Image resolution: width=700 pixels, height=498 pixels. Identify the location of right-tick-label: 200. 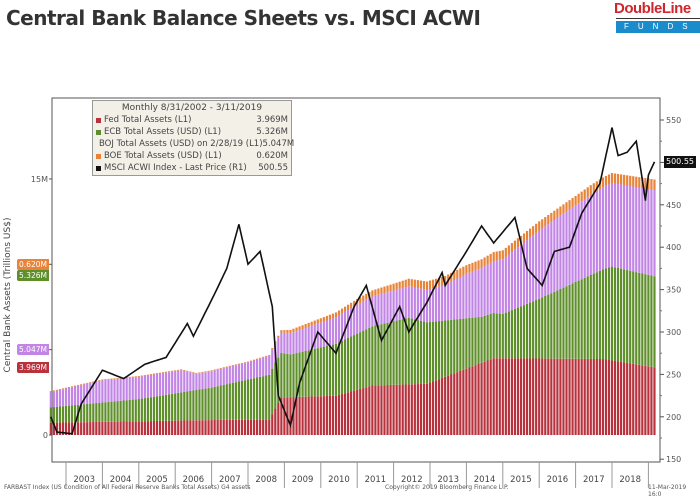
(673, 417).